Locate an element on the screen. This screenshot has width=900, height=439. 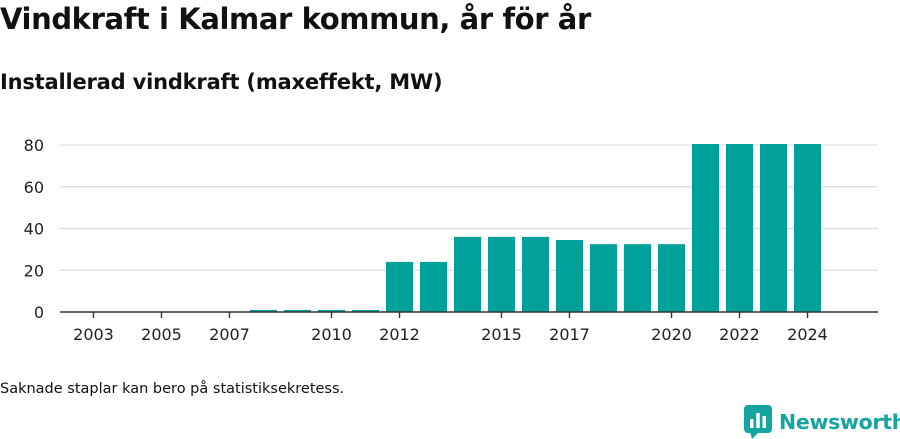
x-tick-label: 2022 is located at coordinates (739, 334).